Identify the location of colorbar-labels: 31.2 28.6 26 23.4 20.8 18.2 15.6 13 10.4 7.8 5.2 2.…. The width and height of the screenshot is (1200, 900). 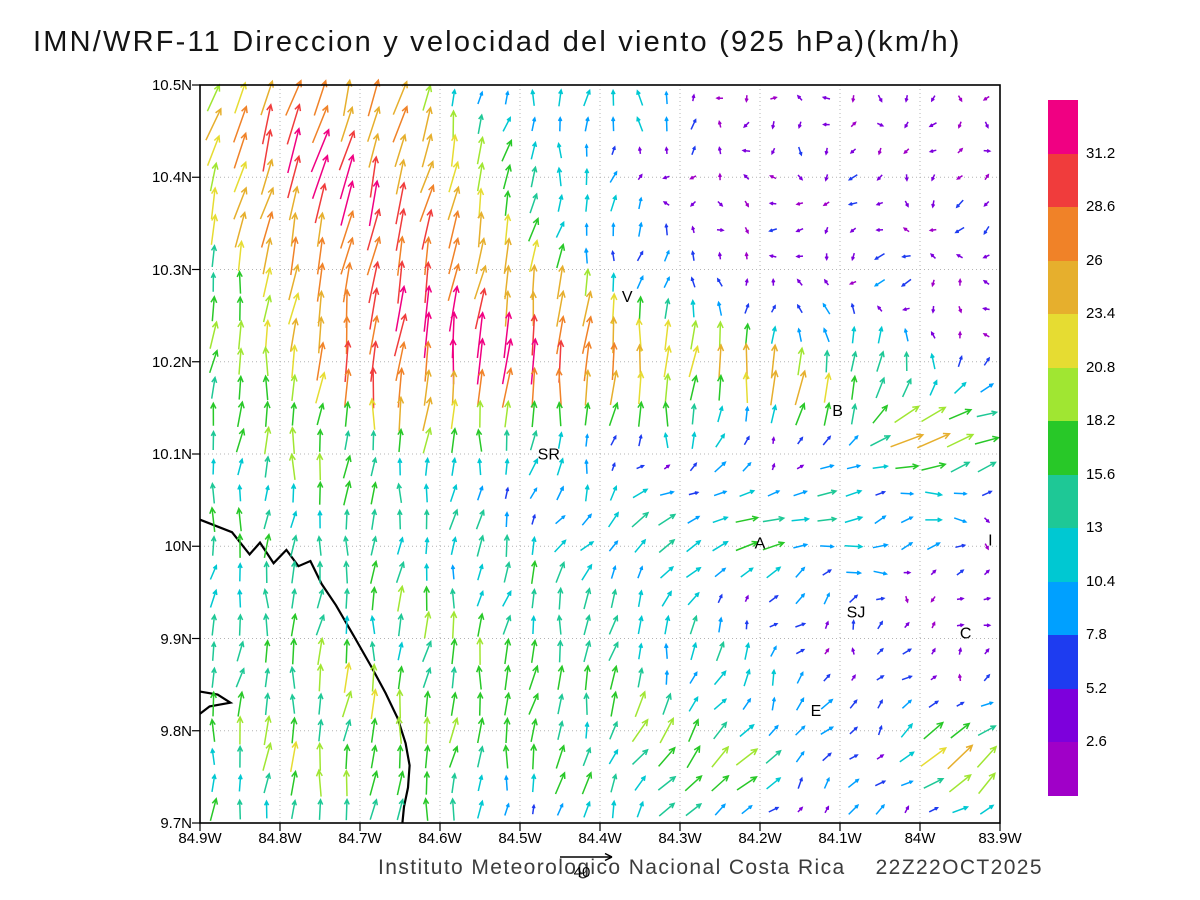
(1121, 448).